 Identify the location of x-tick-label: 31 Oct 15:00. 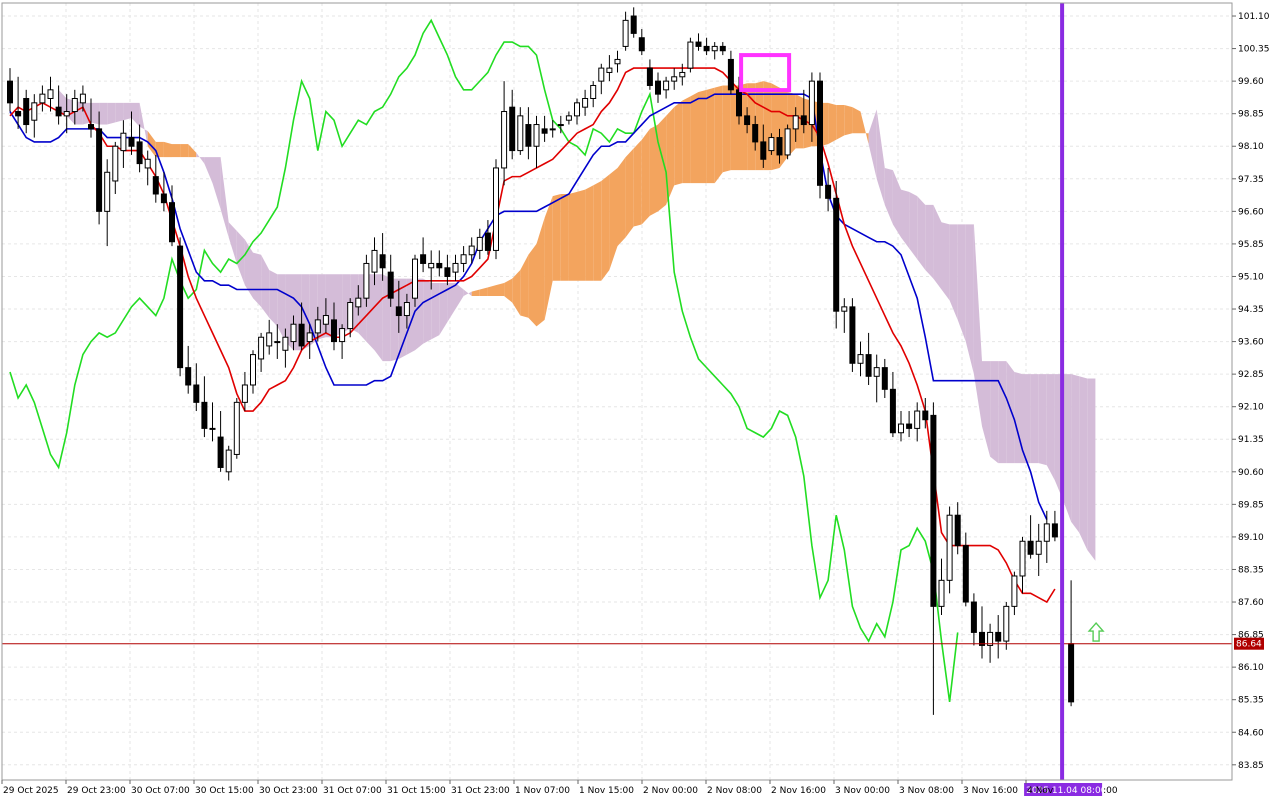
(416, 791).